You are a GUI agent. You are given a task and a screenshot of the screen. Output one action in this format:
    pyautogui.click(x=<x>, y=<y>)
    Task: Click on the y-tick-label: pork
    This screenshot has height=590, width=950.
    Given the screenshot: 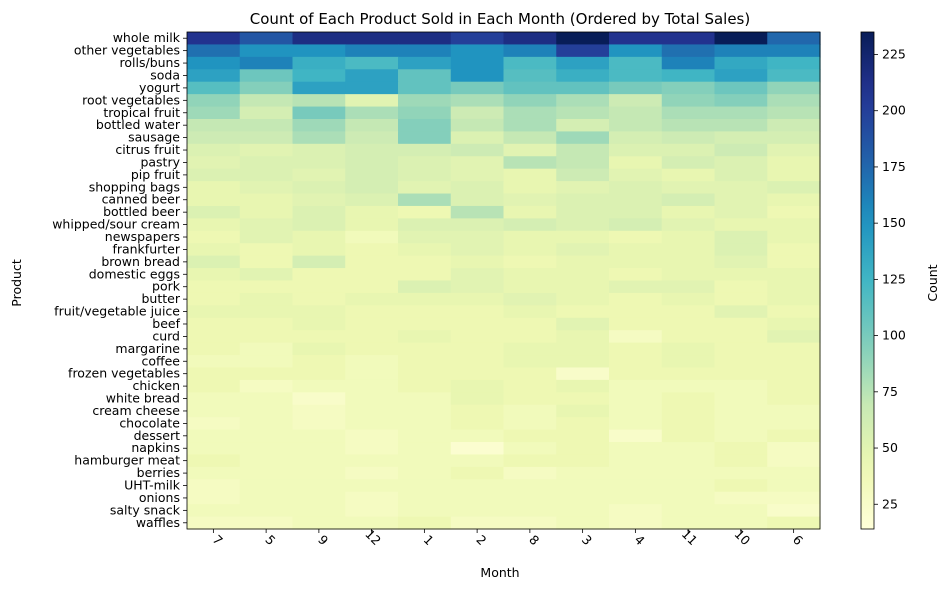 What is the action you would take?
    pyautogui.click(x=166, y=286)
    